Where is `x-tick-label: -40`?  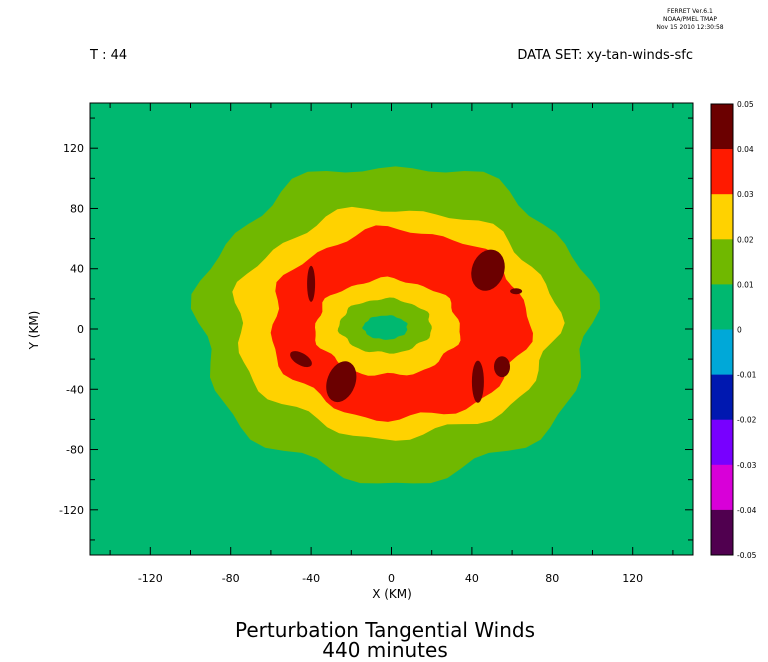
x-tick-label: -40 is located at coordinates (311, 578).